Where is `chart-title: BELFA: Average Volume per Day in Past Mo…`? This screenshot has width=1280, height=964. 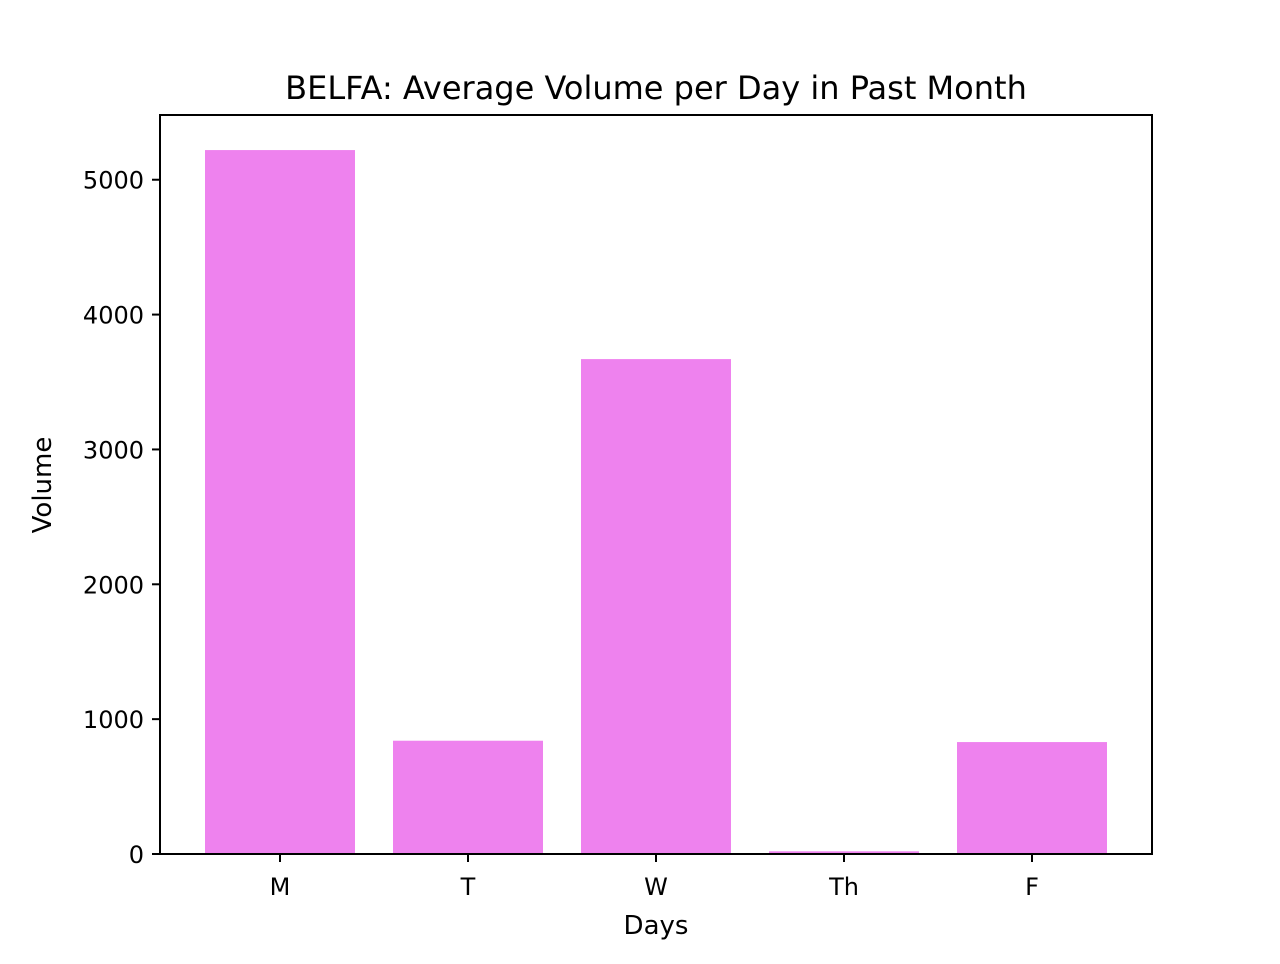
chart-title: BELFA: Average Volume per Day in Past Mo… is located at coordinates (656, 88).